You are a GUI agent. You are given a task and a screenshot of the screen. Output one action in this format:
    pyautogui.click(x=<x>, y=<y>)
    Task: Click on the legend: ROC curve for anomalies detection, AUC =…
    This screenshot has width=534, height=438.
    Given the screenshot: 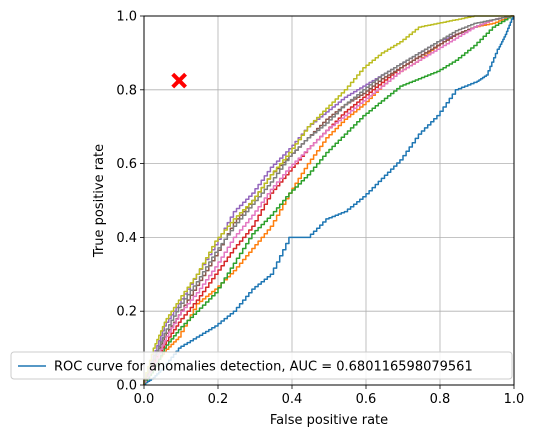 What is the action you would take?
    pyautogui.click(x=261, y=365)
    